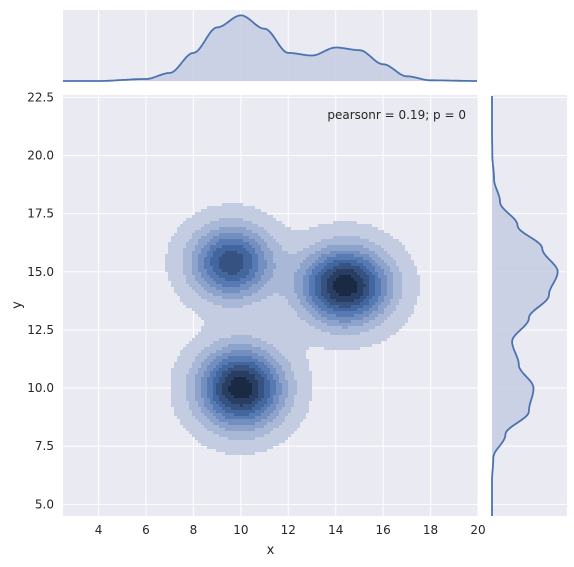  Describe the element at coordinates (240, 530) in the screenshot. I see `x-tick-label-10: 10` at that location.